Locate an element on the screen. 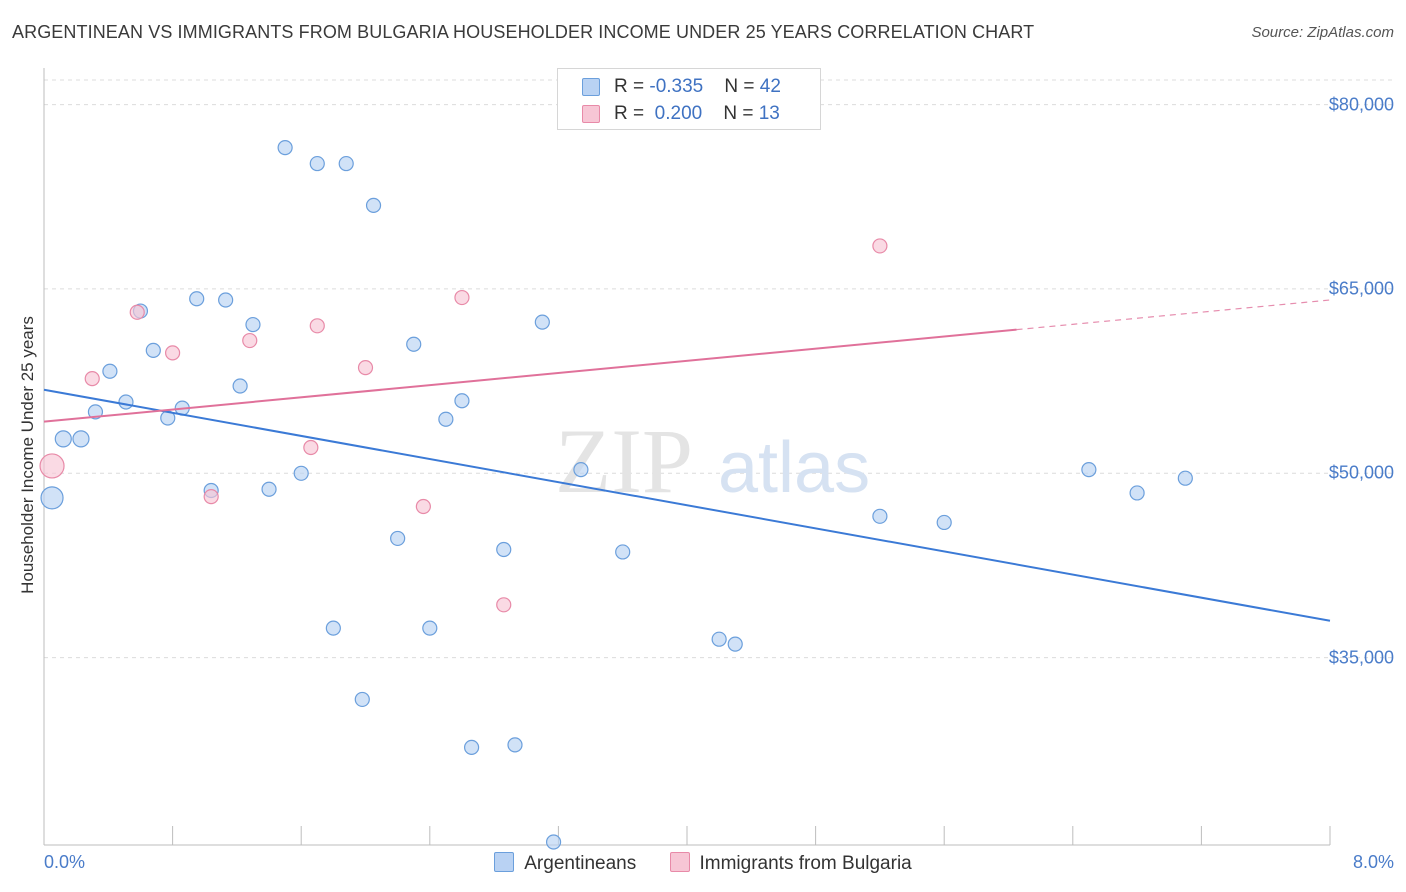  r-value: -0.335 is located at coordinates (676, 86).